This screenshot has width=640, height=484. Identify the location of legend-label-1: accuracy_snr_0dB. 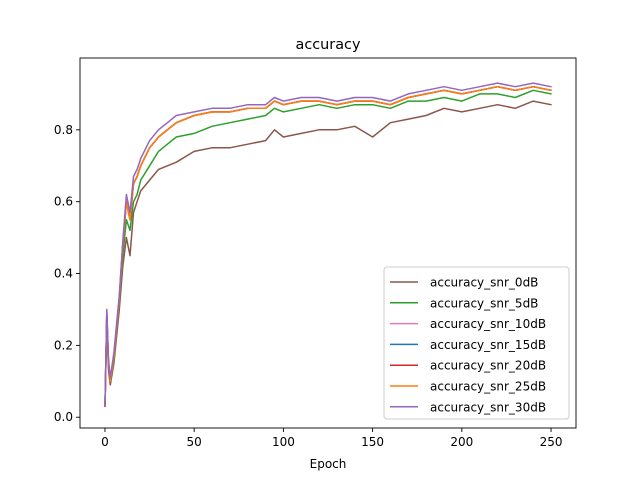
(484, 283).